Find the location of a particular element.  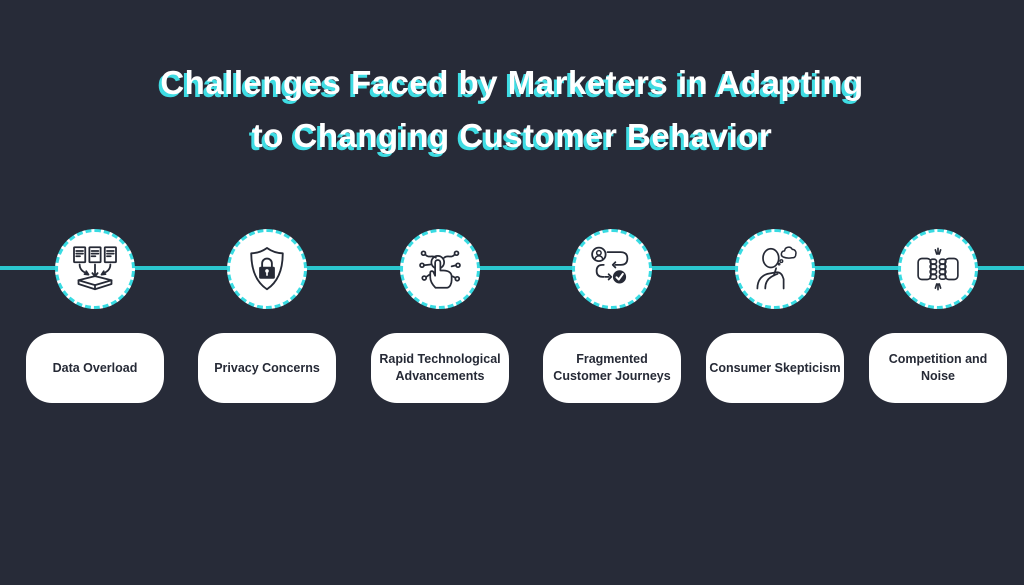

challenge-item-competition-noise: Competition and Noise is located at coordinates (938, 316).